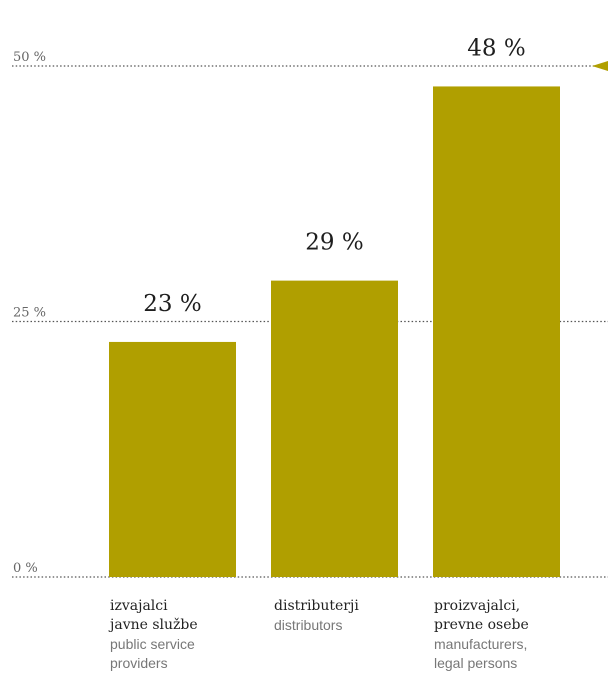 This screenshot has height=699, width=608. What do you see at coordinates (349, 616) in the screenshot?
I see `category-label-distributors: distributerji distributors` at bounding box center [349, 616].